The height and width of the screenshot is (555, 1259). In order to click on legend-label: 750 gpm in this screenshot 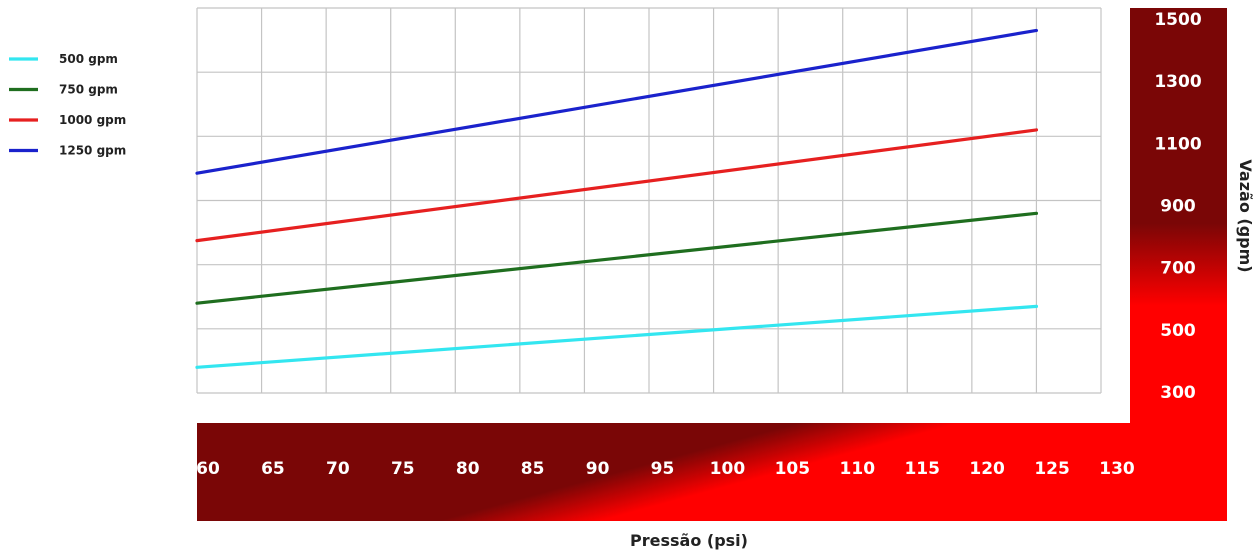, I will do `click(88, 90)`.